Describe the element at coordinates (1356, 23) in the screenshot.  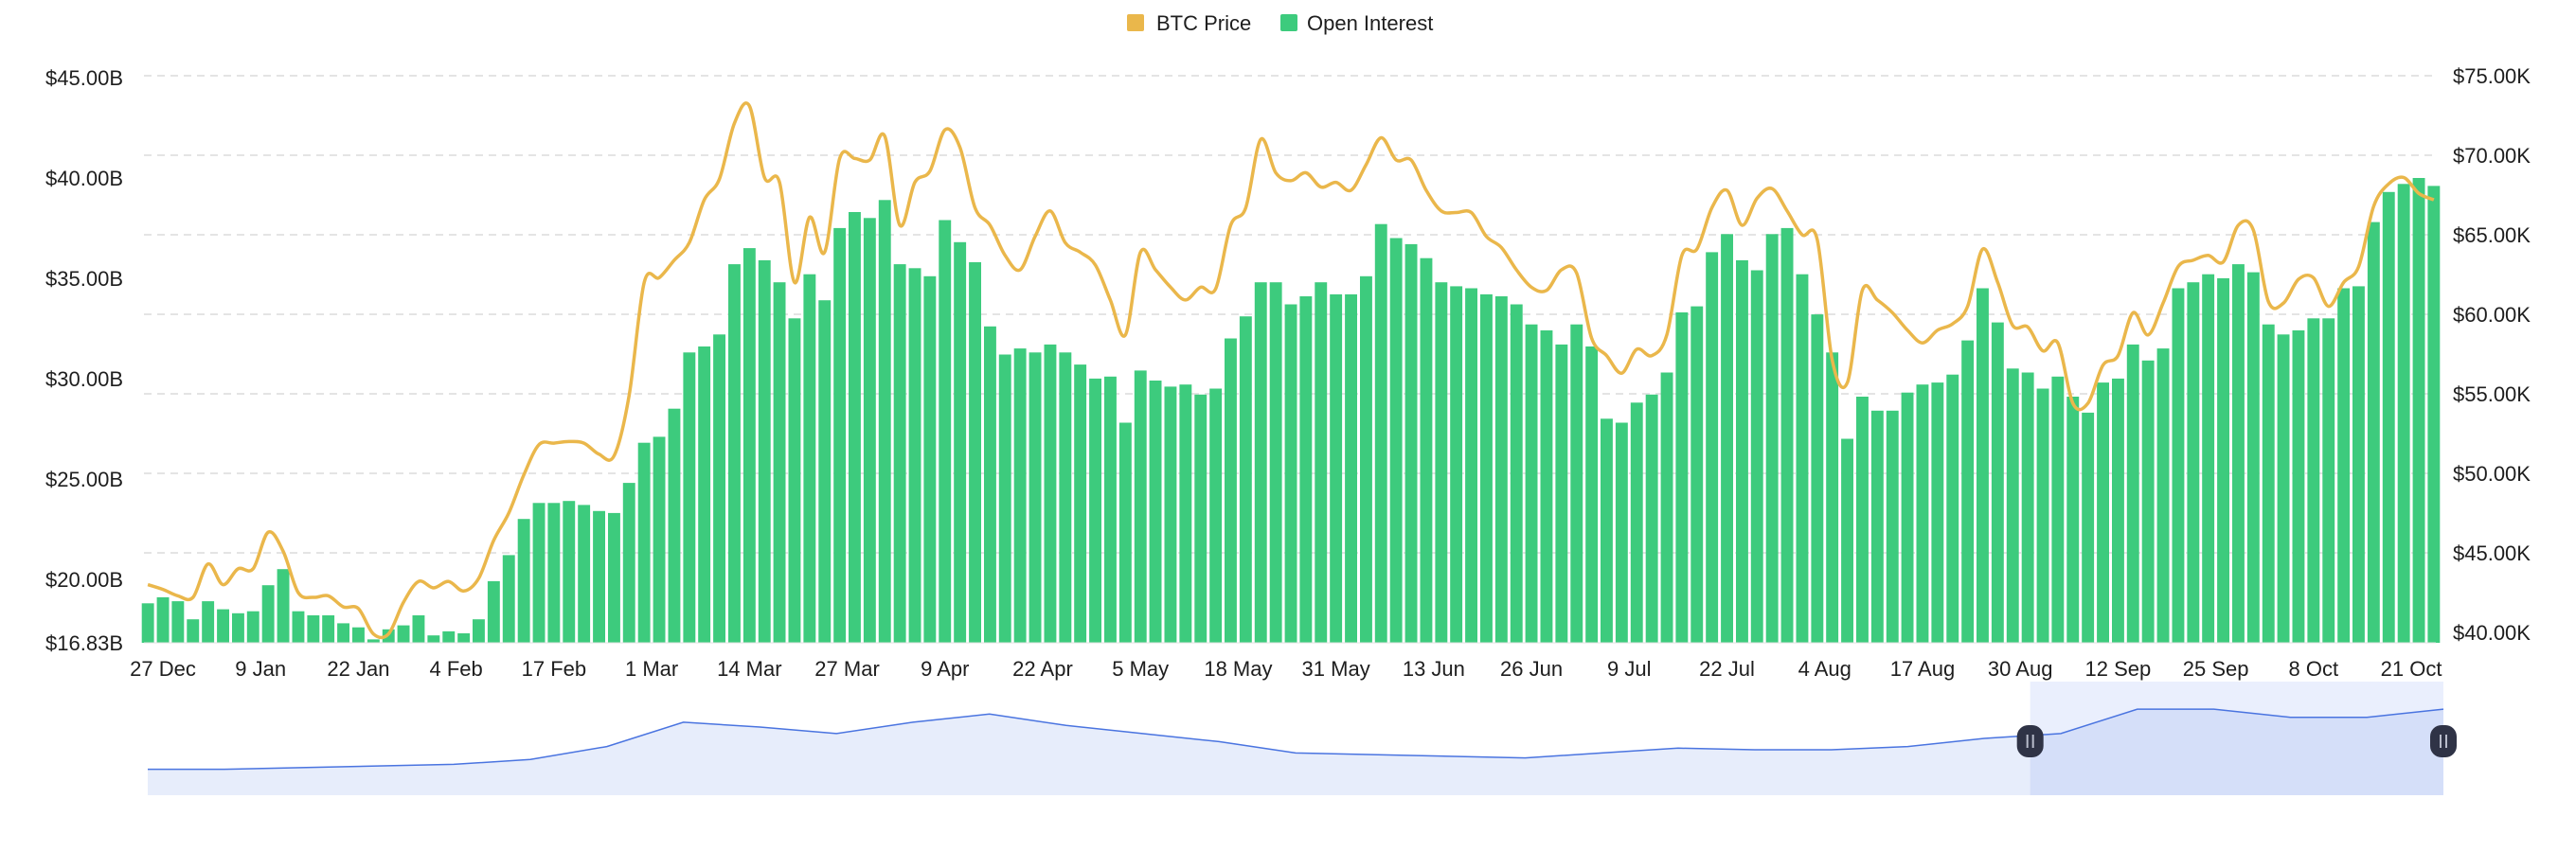
I see `legend-item-open-interest: Open Interest` at that location.